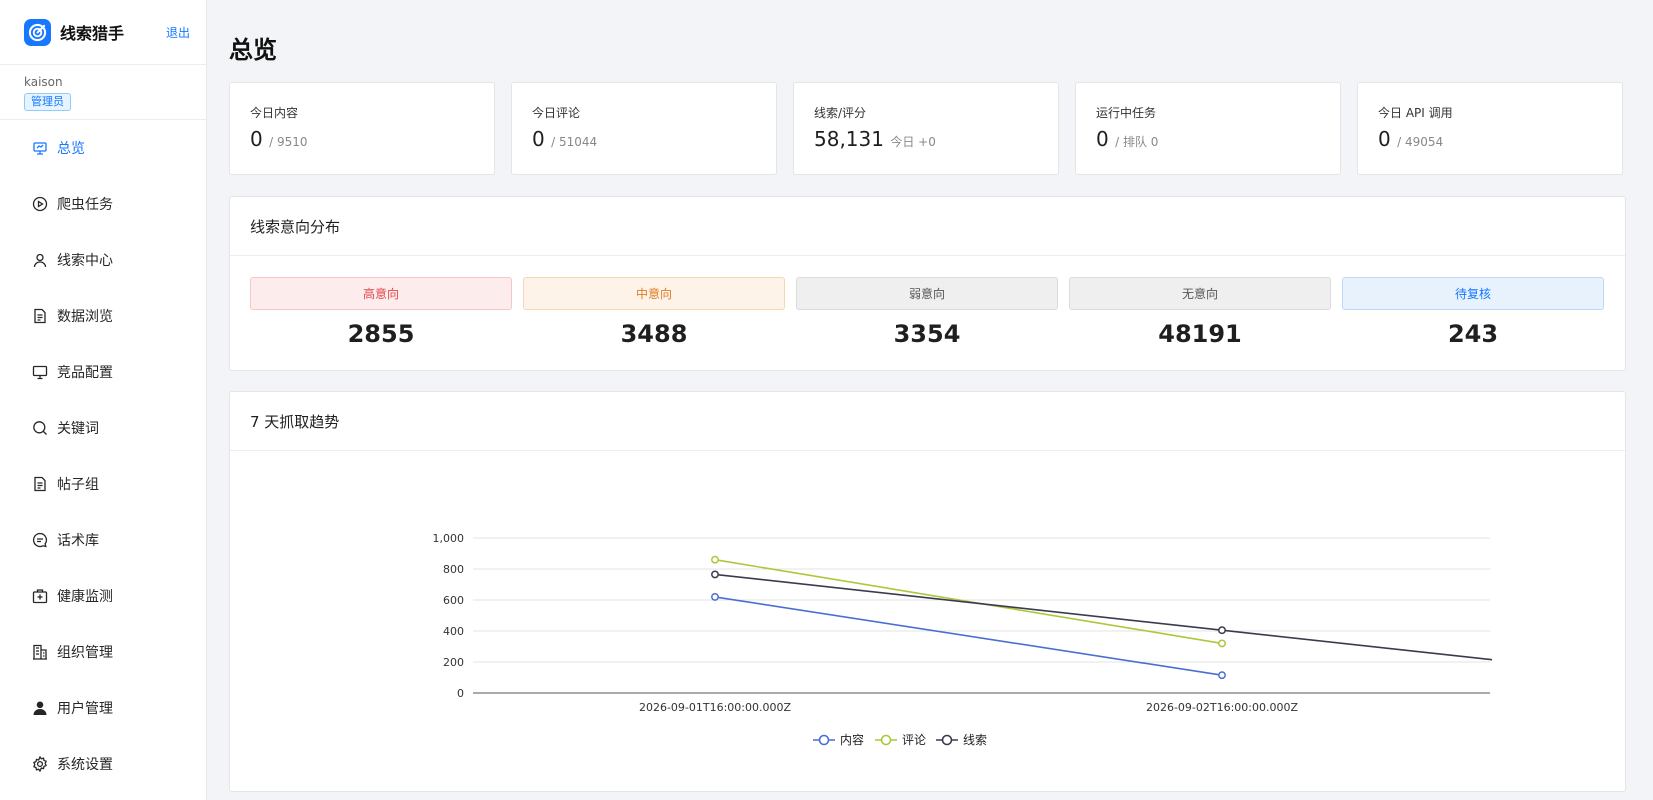 This screenshot has height=800, width=1653. What do you see at coordinates (574, 142) in the screenshot?
I see `stat-sub: / 51044` at bounding box center [574, 142].